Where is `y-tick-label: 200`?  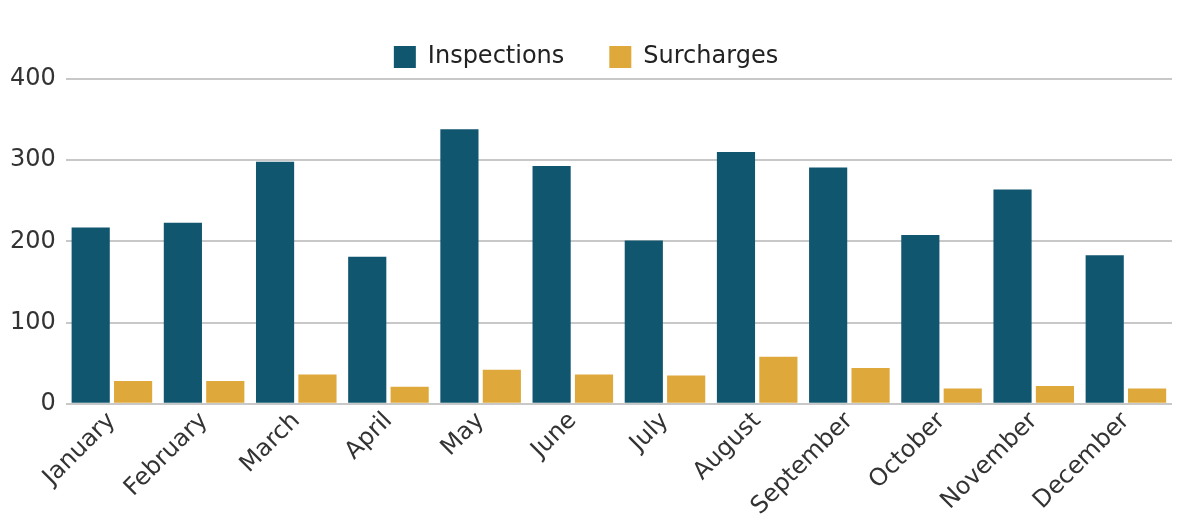
y-tick-label: 200 is located at coordinates (33, 239).